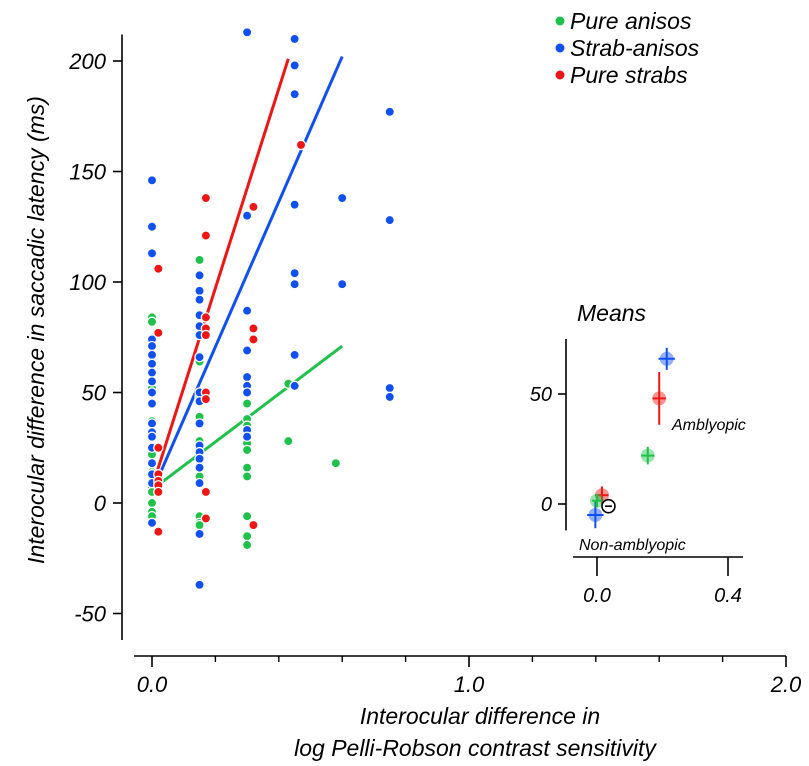  What do you see at coordinates (87, 61) in the screenshot?
I see `y-tick-label: 200` at bounding box center [87, 61].